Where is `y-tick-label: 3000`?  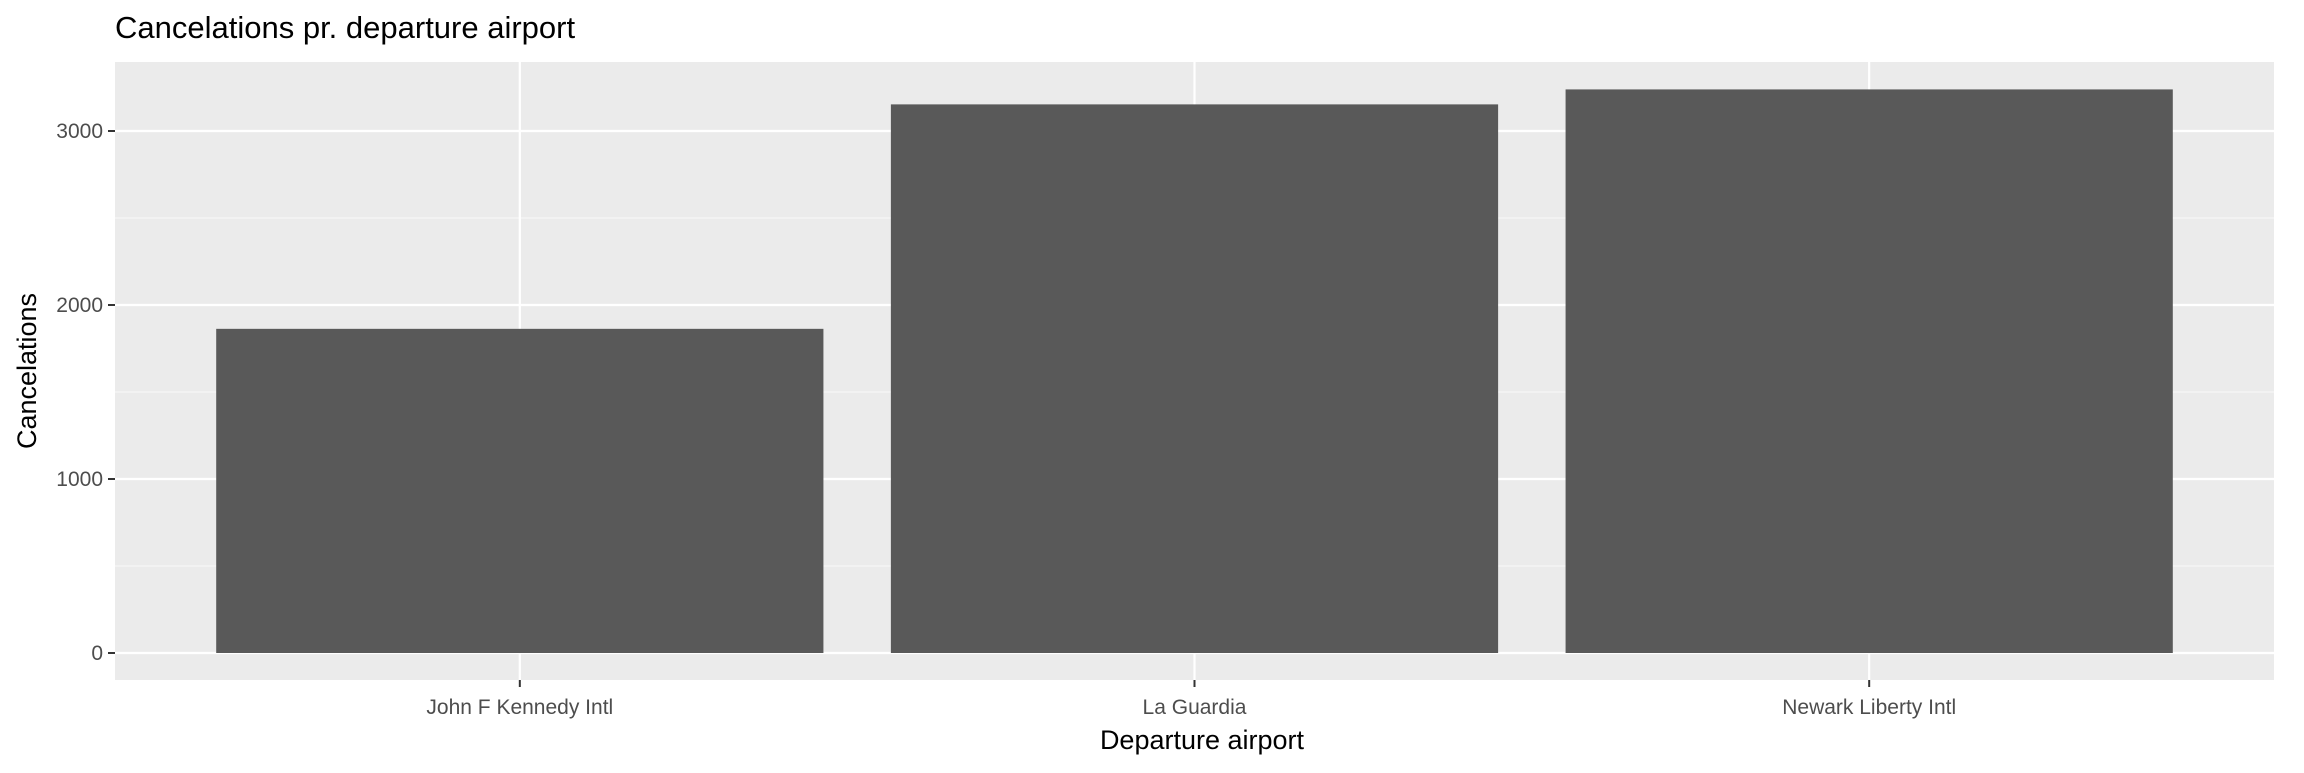 y-tick-label: 3000 is located at coordinates (79, 131).